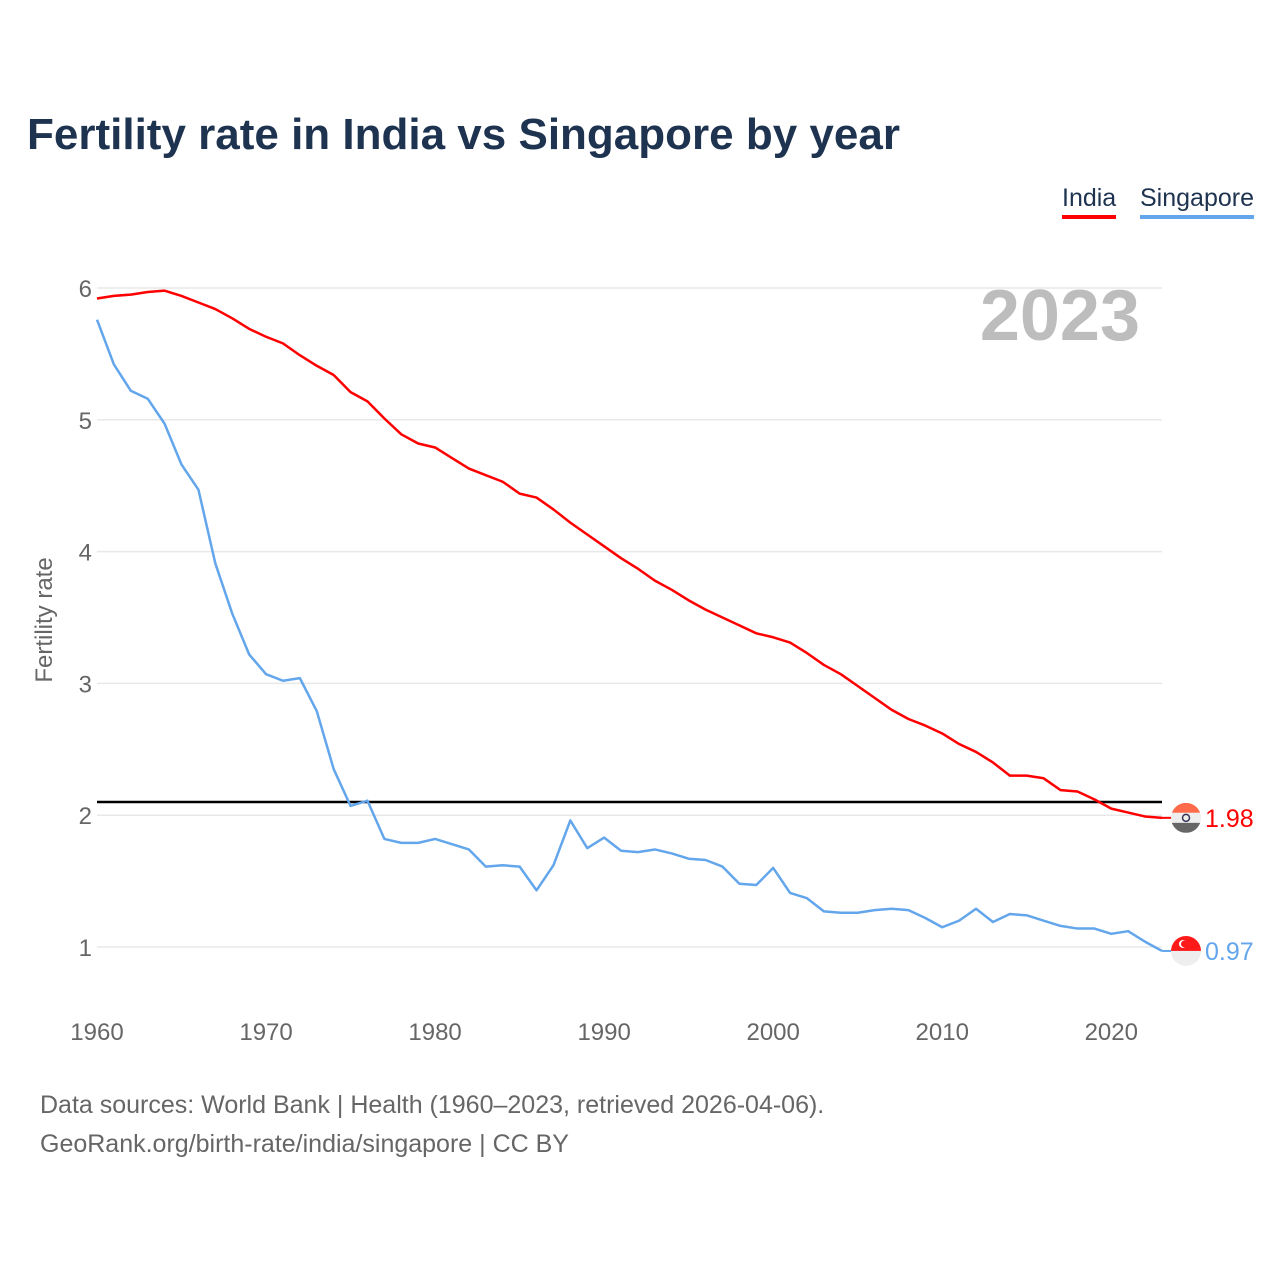 The width and height of the screenshot is (1280, 1280). What do you see at coordinates (44, 619) in the screenshot?
I see `y-axis-title: Fertility rate` at bounding box center [44, 619].